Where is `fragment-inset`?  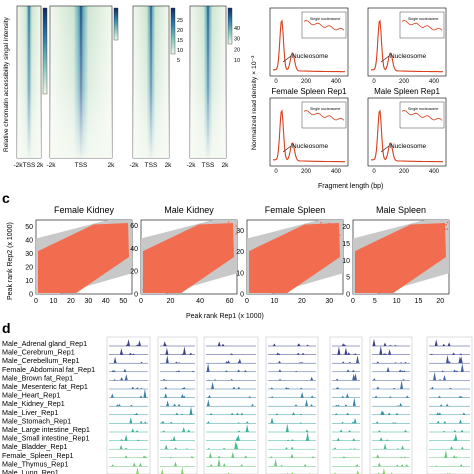
fragment-inset is located at coordinates (422, 115).